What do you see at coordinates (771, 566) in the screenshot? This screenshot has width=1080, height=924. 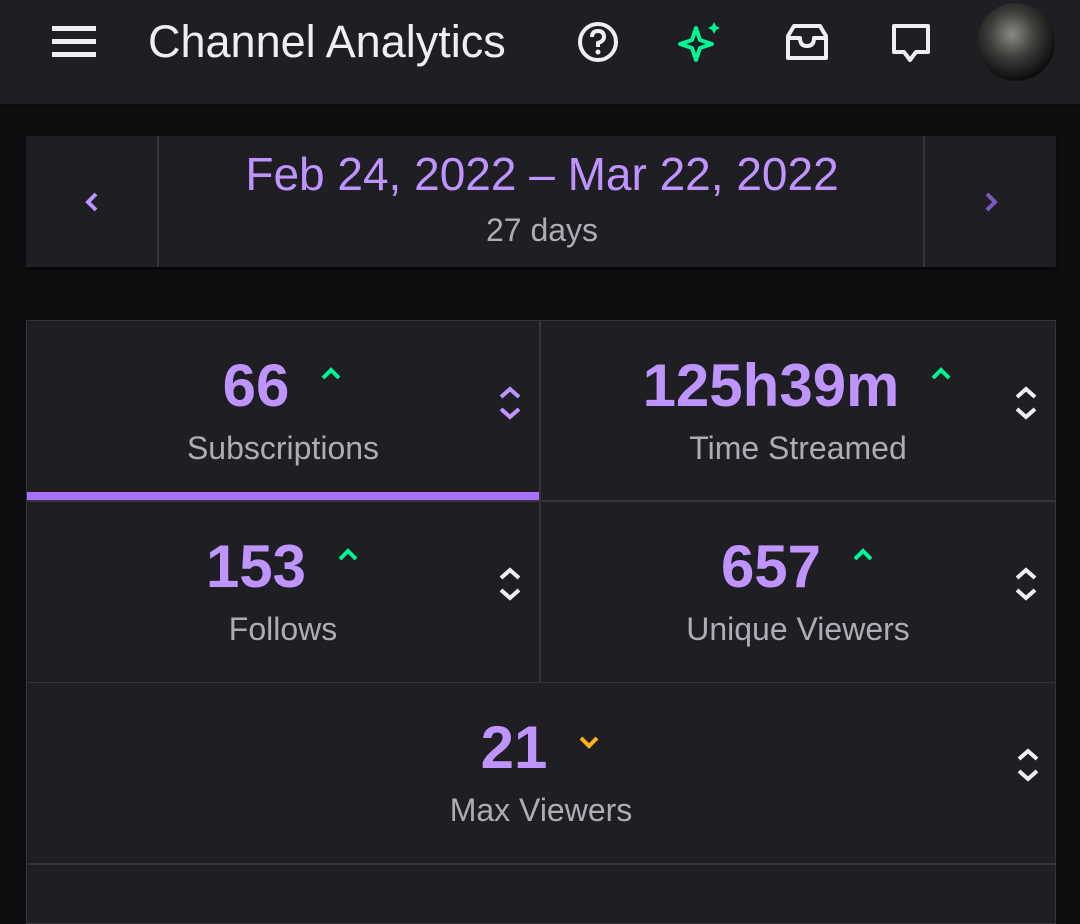 I see `stat-value: 657` at bounding box center [771, 566].